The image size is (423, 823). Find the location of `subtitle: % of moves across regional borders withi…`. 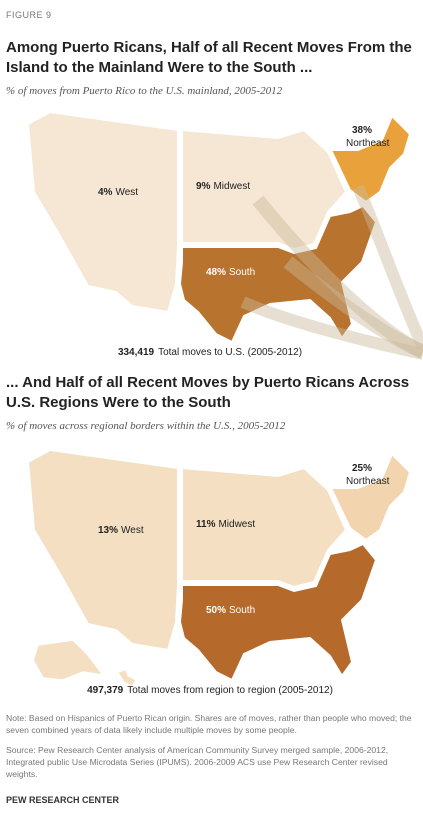

subtitle: % of moves across regional borders withi… is located at coordinates (146, 426).